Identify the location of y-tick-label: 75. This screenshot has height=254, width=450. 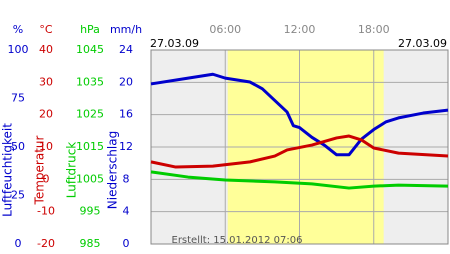
(18, 98).